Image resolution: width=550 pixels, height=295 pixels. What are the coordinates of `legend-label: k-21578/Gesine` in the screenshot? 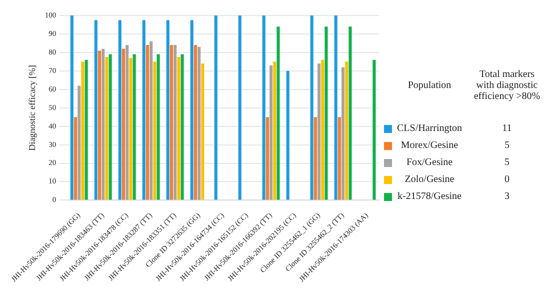 It's located at (429, 197).